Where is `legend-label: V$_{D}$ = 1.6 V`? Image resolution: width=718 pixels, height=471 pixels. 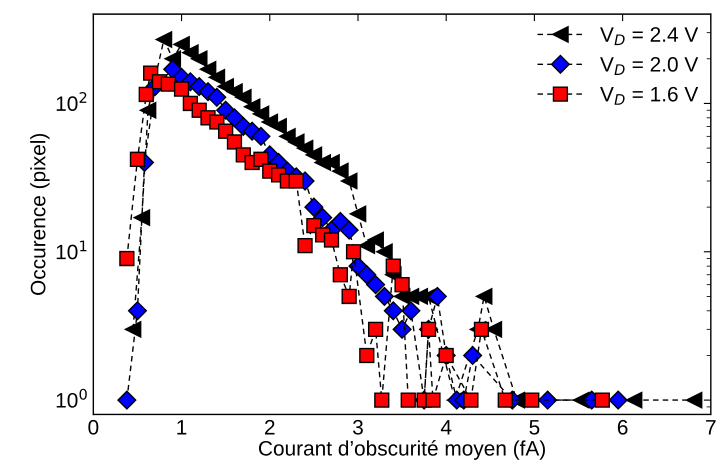 legend-label: V$_{D}$ = 1.6 V is located at coordinates (649, 95).